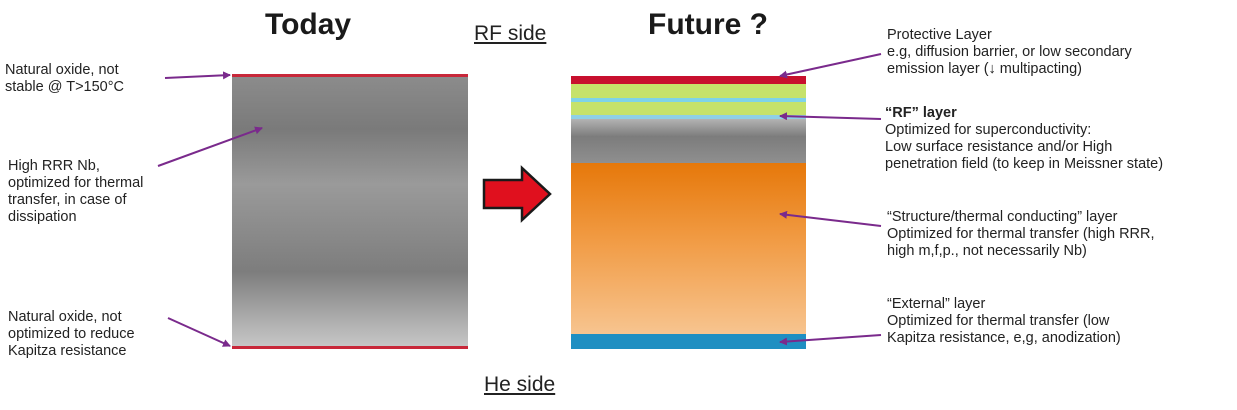 This screenshot has width=1237, height=410. I want to click on arrow-external, so click(830, 340).